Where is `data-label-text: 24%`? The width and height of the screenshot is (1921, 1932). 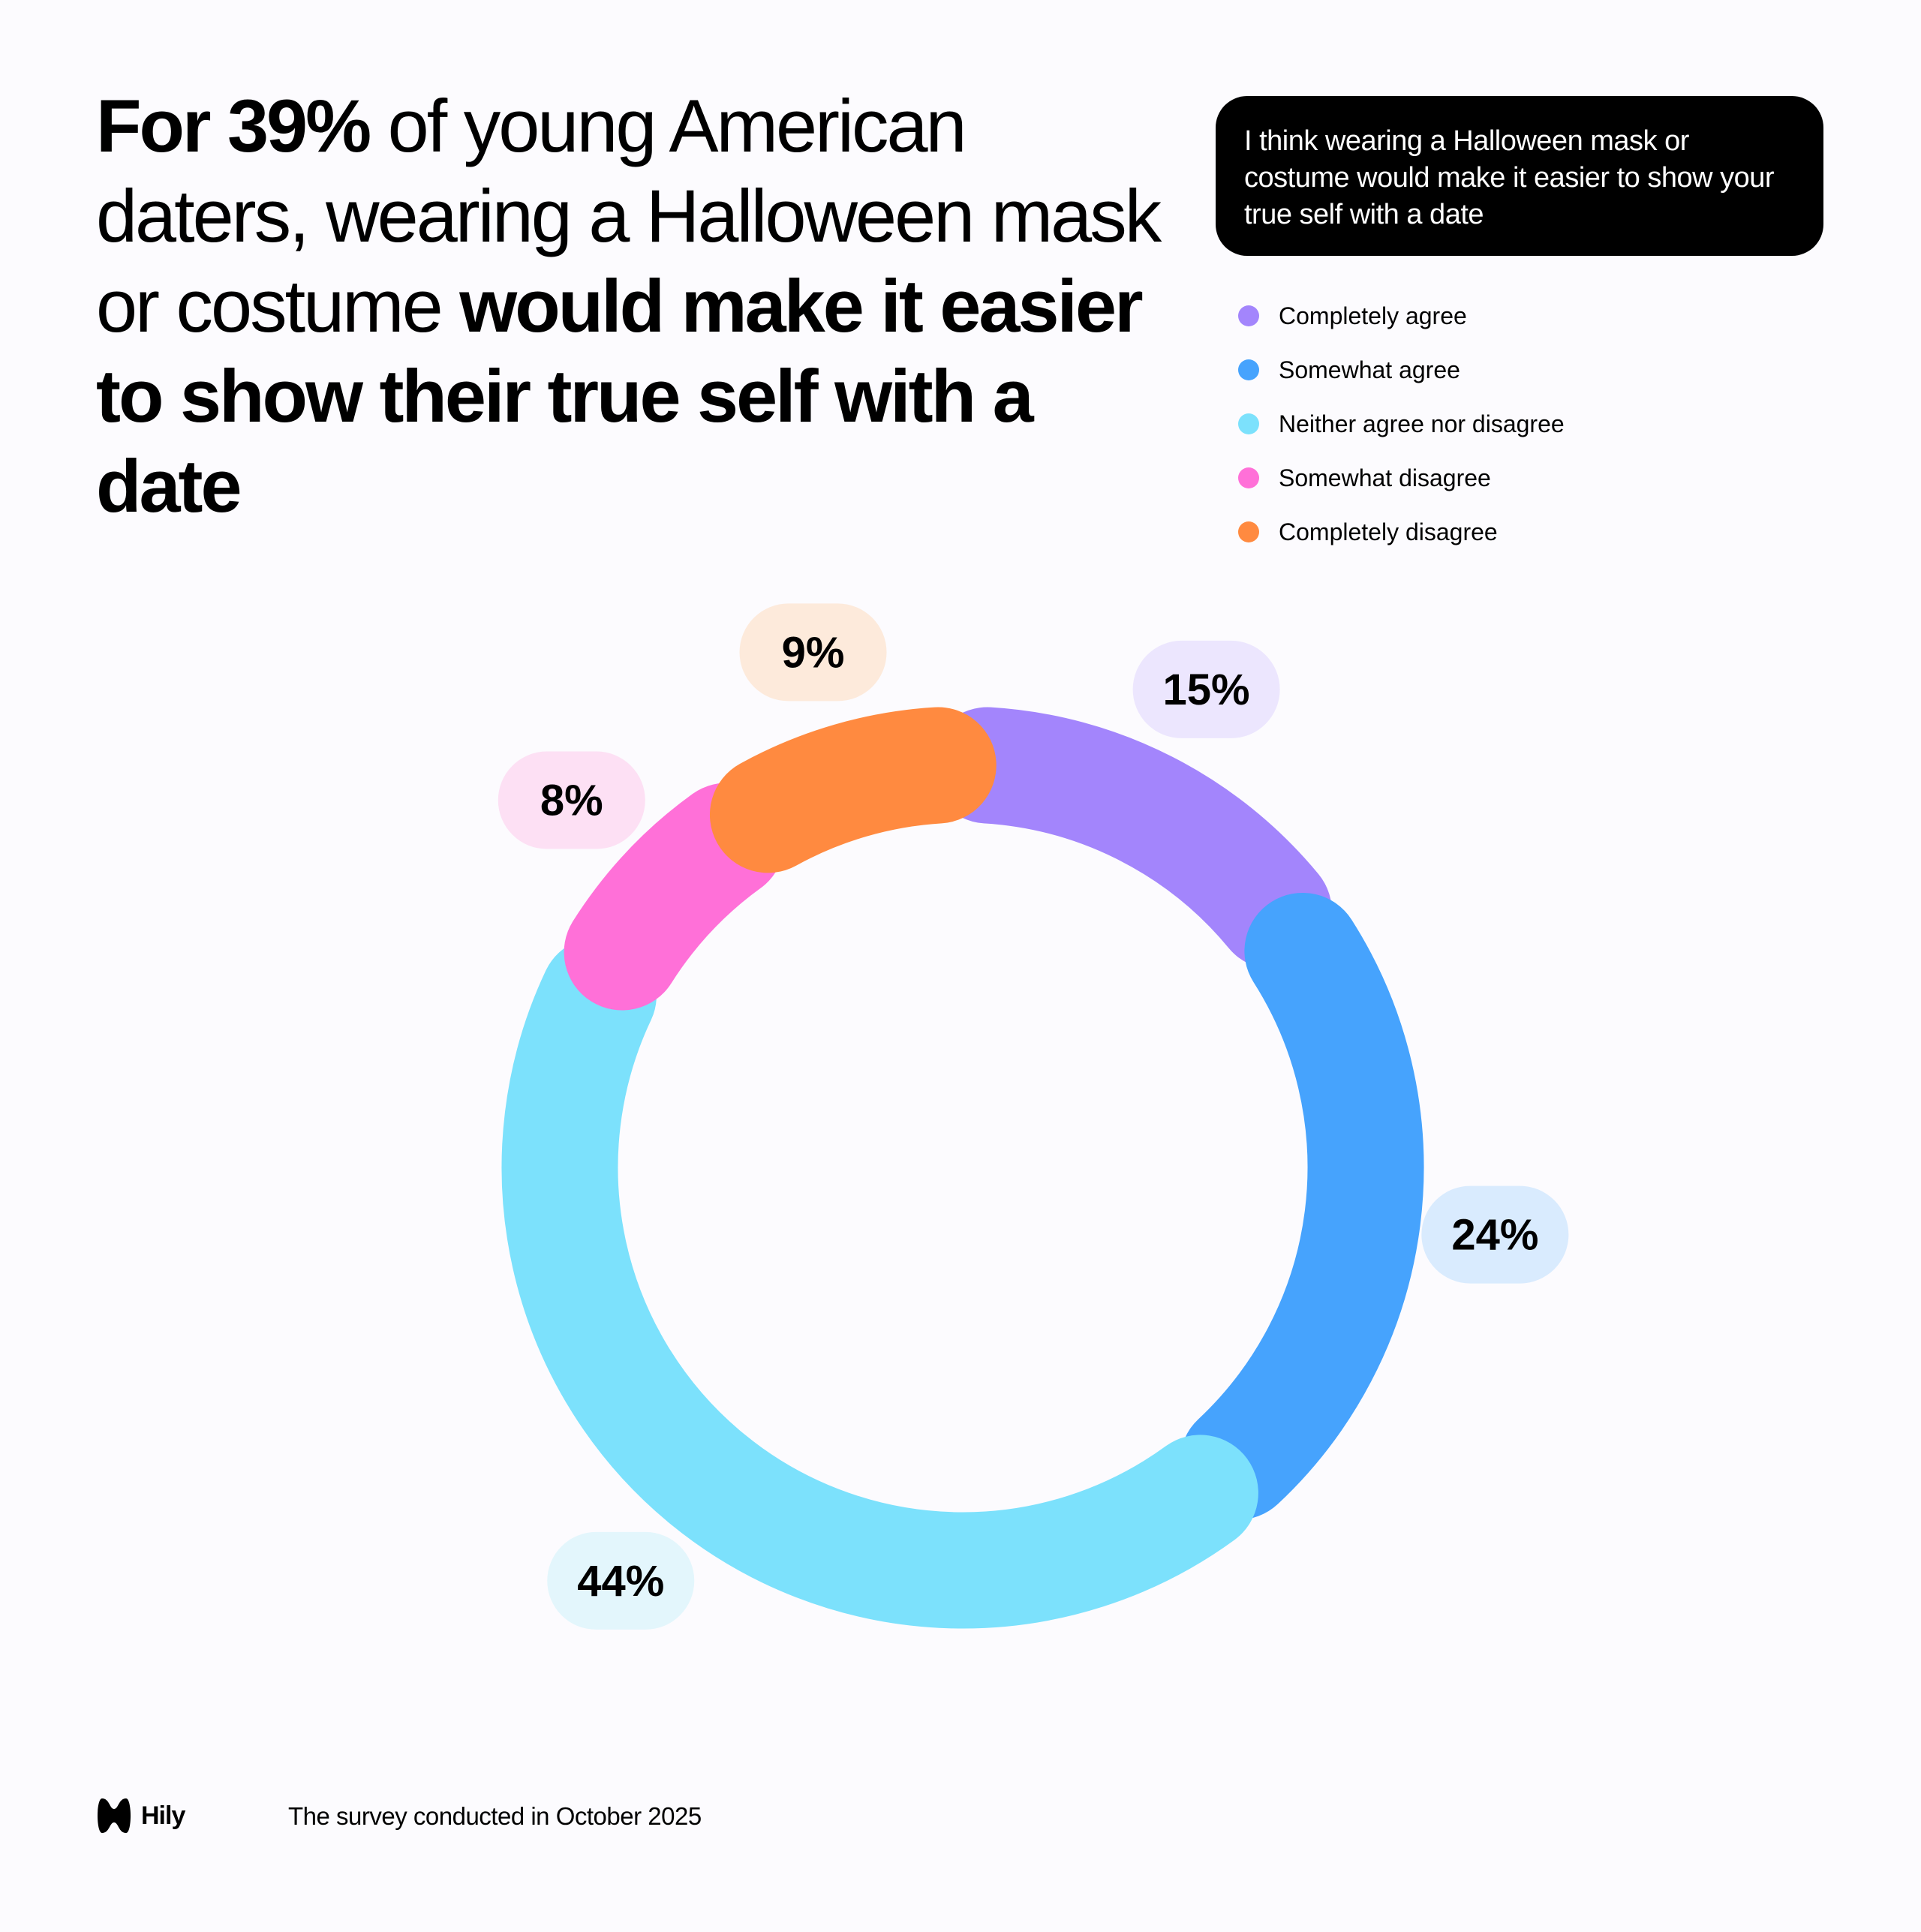 data-label-text: 24% is located at coordinates (1494, 1235).